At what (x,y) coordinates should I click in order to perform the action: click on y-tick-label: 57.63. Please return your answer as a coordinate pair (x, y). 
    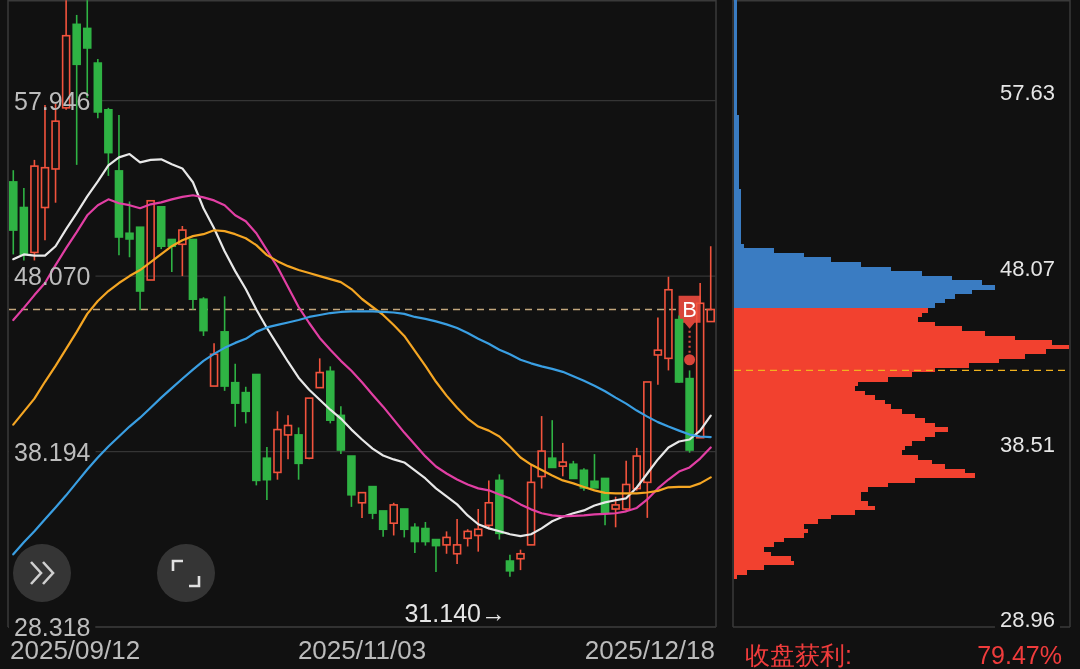
    Looking at the image, I should click on (1027, 93).